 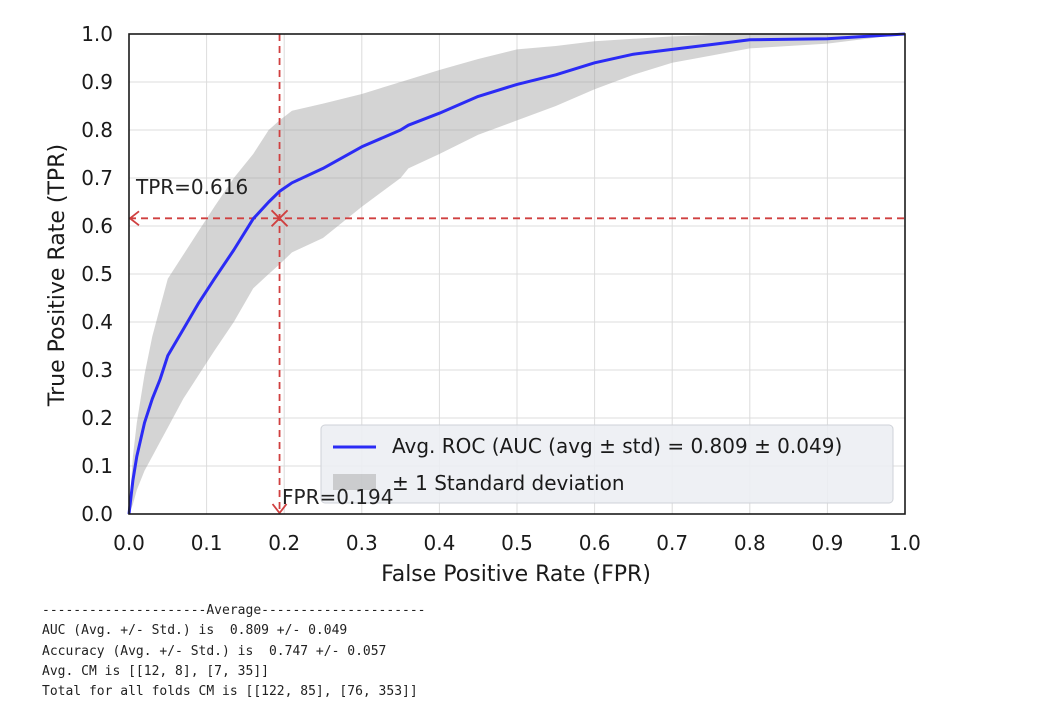 I want to click on fpr-annotation: FPR=0.194, so click(x=337, y=497).